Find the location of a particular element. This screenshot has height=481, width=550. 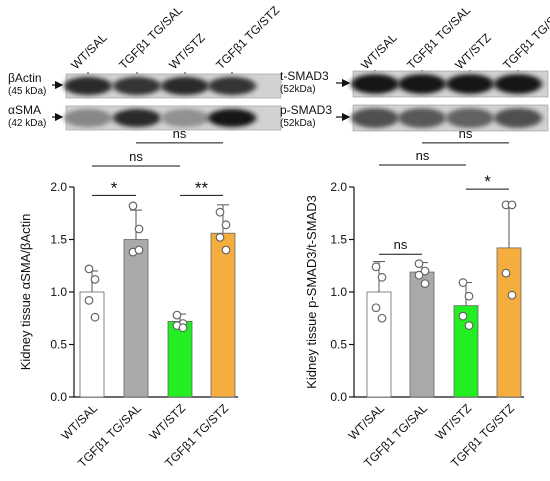

y-axis-label: Kidney tissue p-SMAD3/t-SMAD3 is located at coordinates (311, 292).